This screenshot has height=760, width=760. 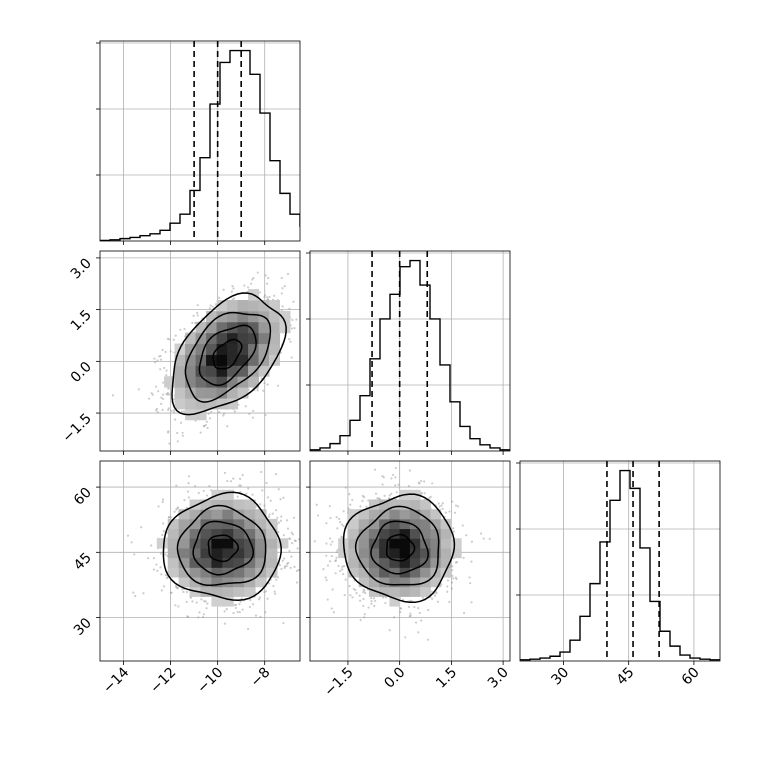 I want to click on pair-panel-0-frame, so click(x=200, y=351).